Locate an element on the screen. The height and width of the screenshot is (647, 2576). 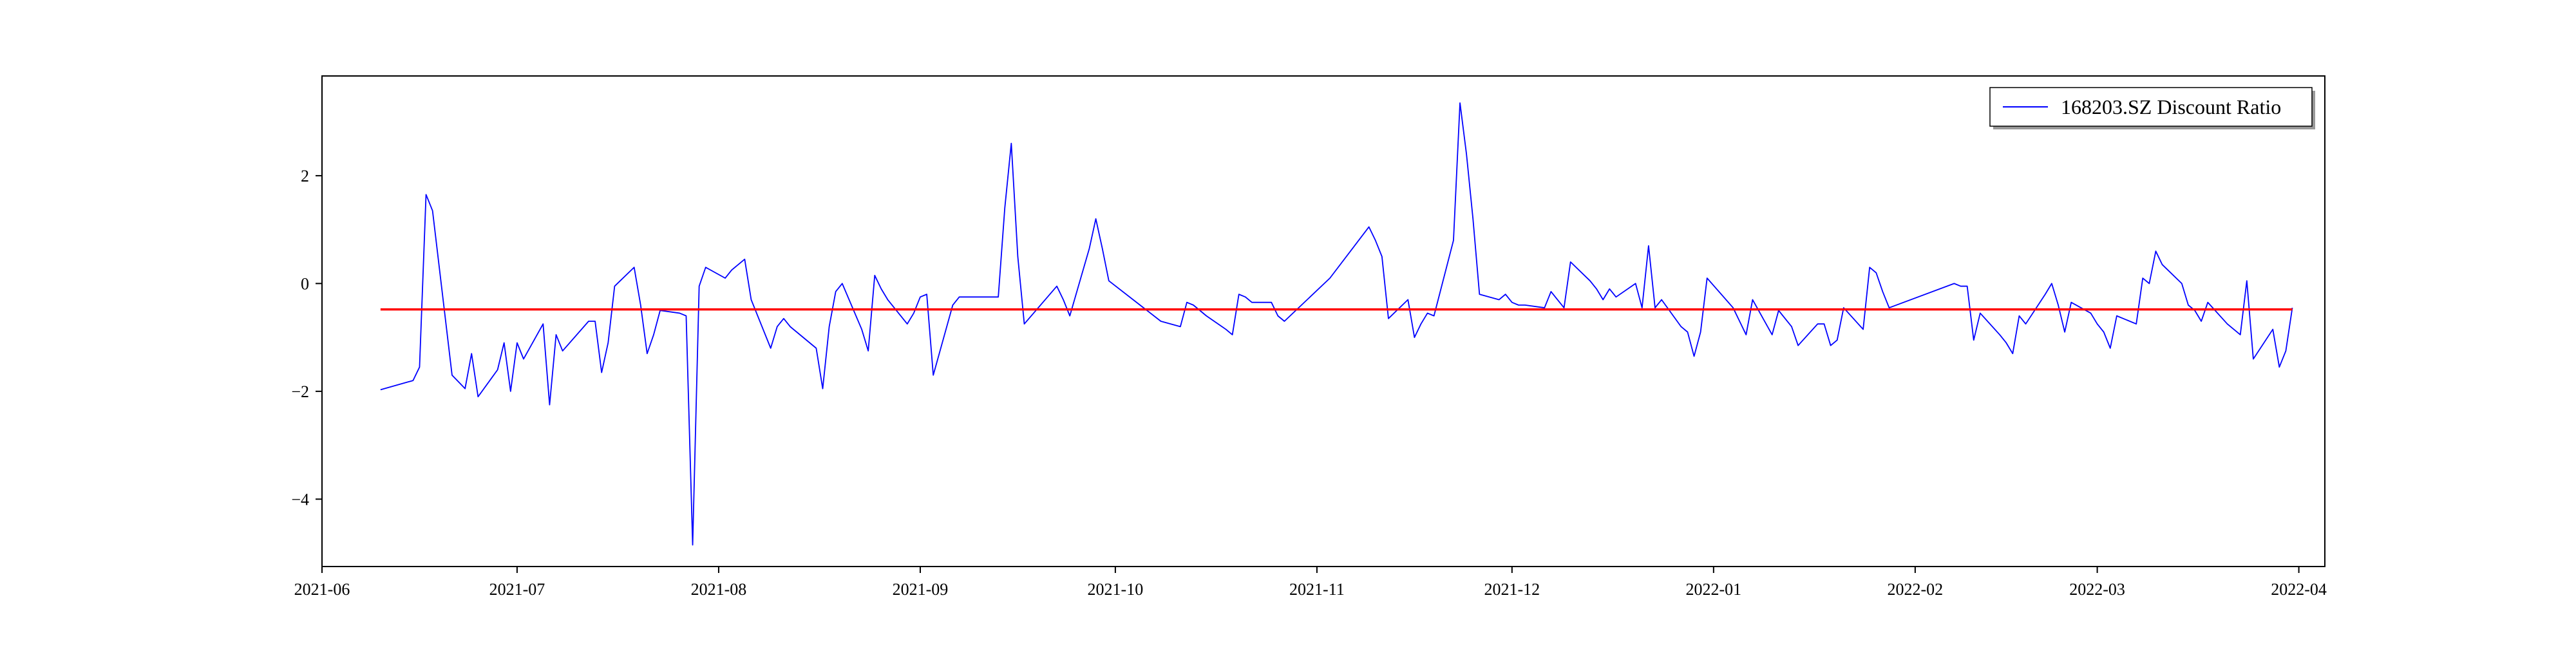
x-tick-label: 2022-04 is located at coordinates (2299, 590).